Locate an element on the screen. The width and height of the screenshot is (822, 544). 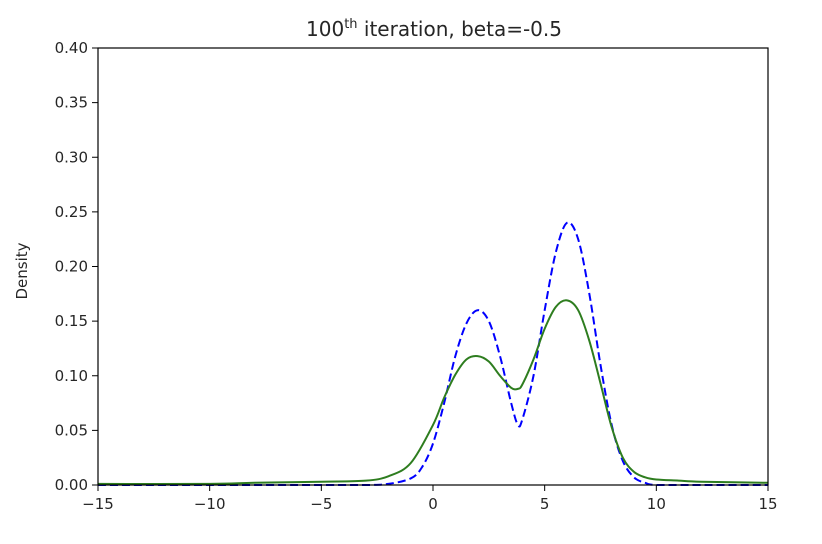
x-tick-label: 0 is located at coordinates (433, 504).